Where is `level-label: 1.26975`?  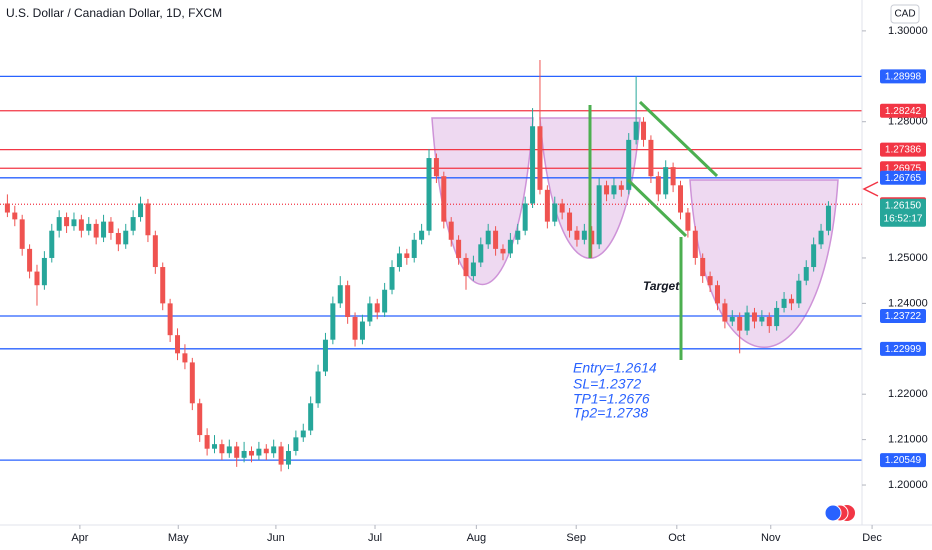
level-label: 1.26975 is located at coordinates (903, 168).